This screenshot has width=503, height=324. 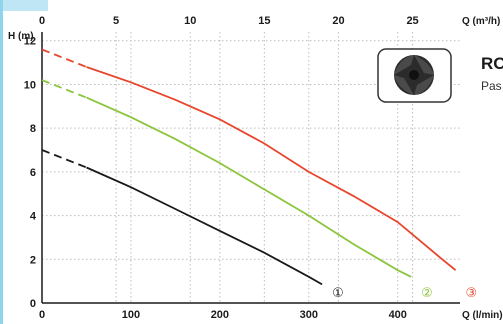 What do you see at coordinates (30, 85) in the screenshot?
I see `y-tick-label: 10` at bounding box center [30, 85].